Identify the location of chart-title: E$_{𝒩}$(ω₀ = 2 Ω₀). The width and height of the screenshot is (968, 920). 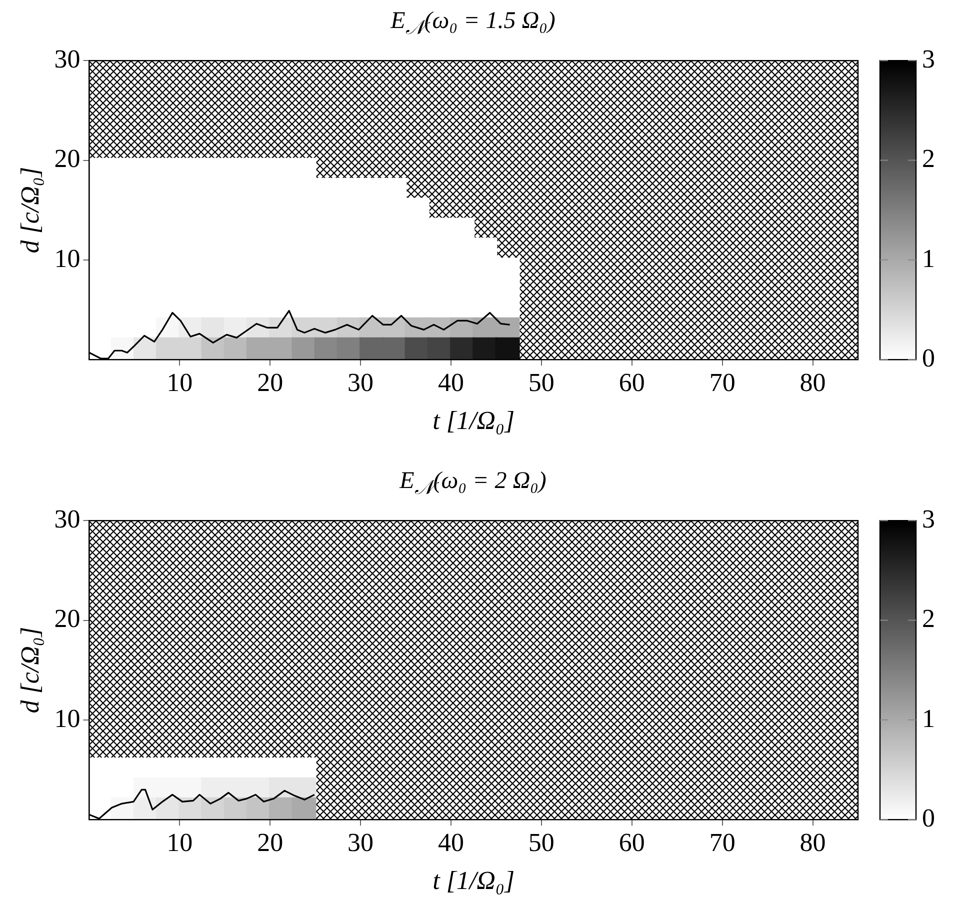
(473, 484).